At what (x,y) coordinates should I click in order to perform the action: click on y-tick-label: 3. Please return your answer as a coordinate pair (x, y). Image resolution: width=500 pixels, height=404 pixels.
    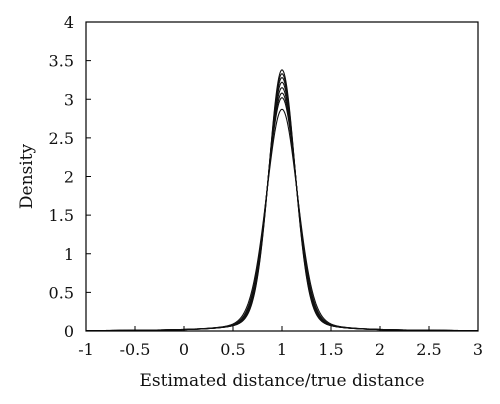
    Looking at the image, I should click on (69, 99).